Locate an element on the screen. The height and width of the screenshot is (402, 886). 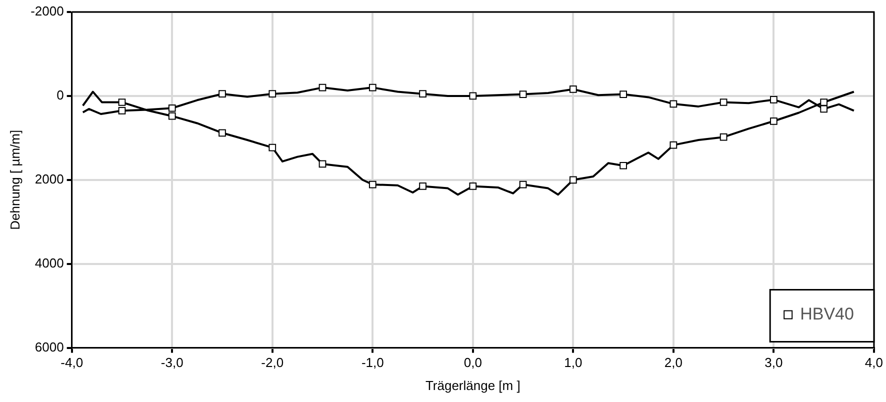
y-tick-label: 6000 is located at coordinates (49, 346).